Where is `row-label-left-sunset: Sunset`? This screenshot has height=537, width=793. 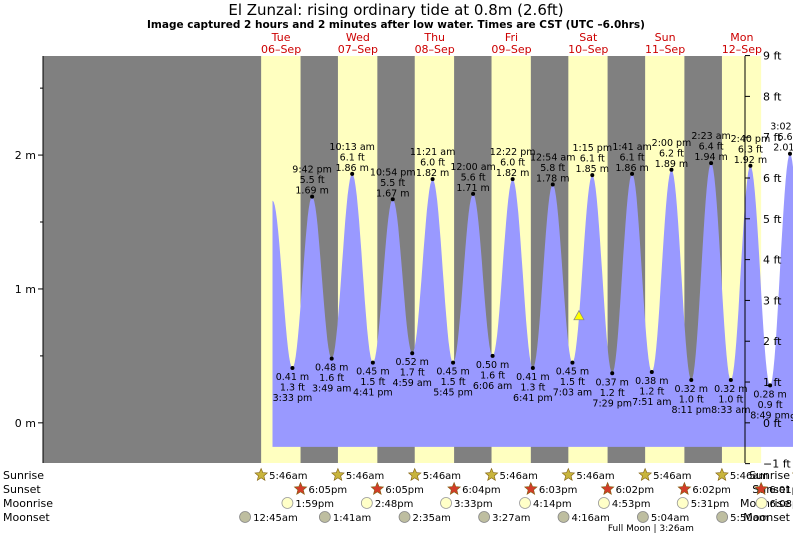
row-label-left-sunset: Sunset is located at coordinates (22, 489).